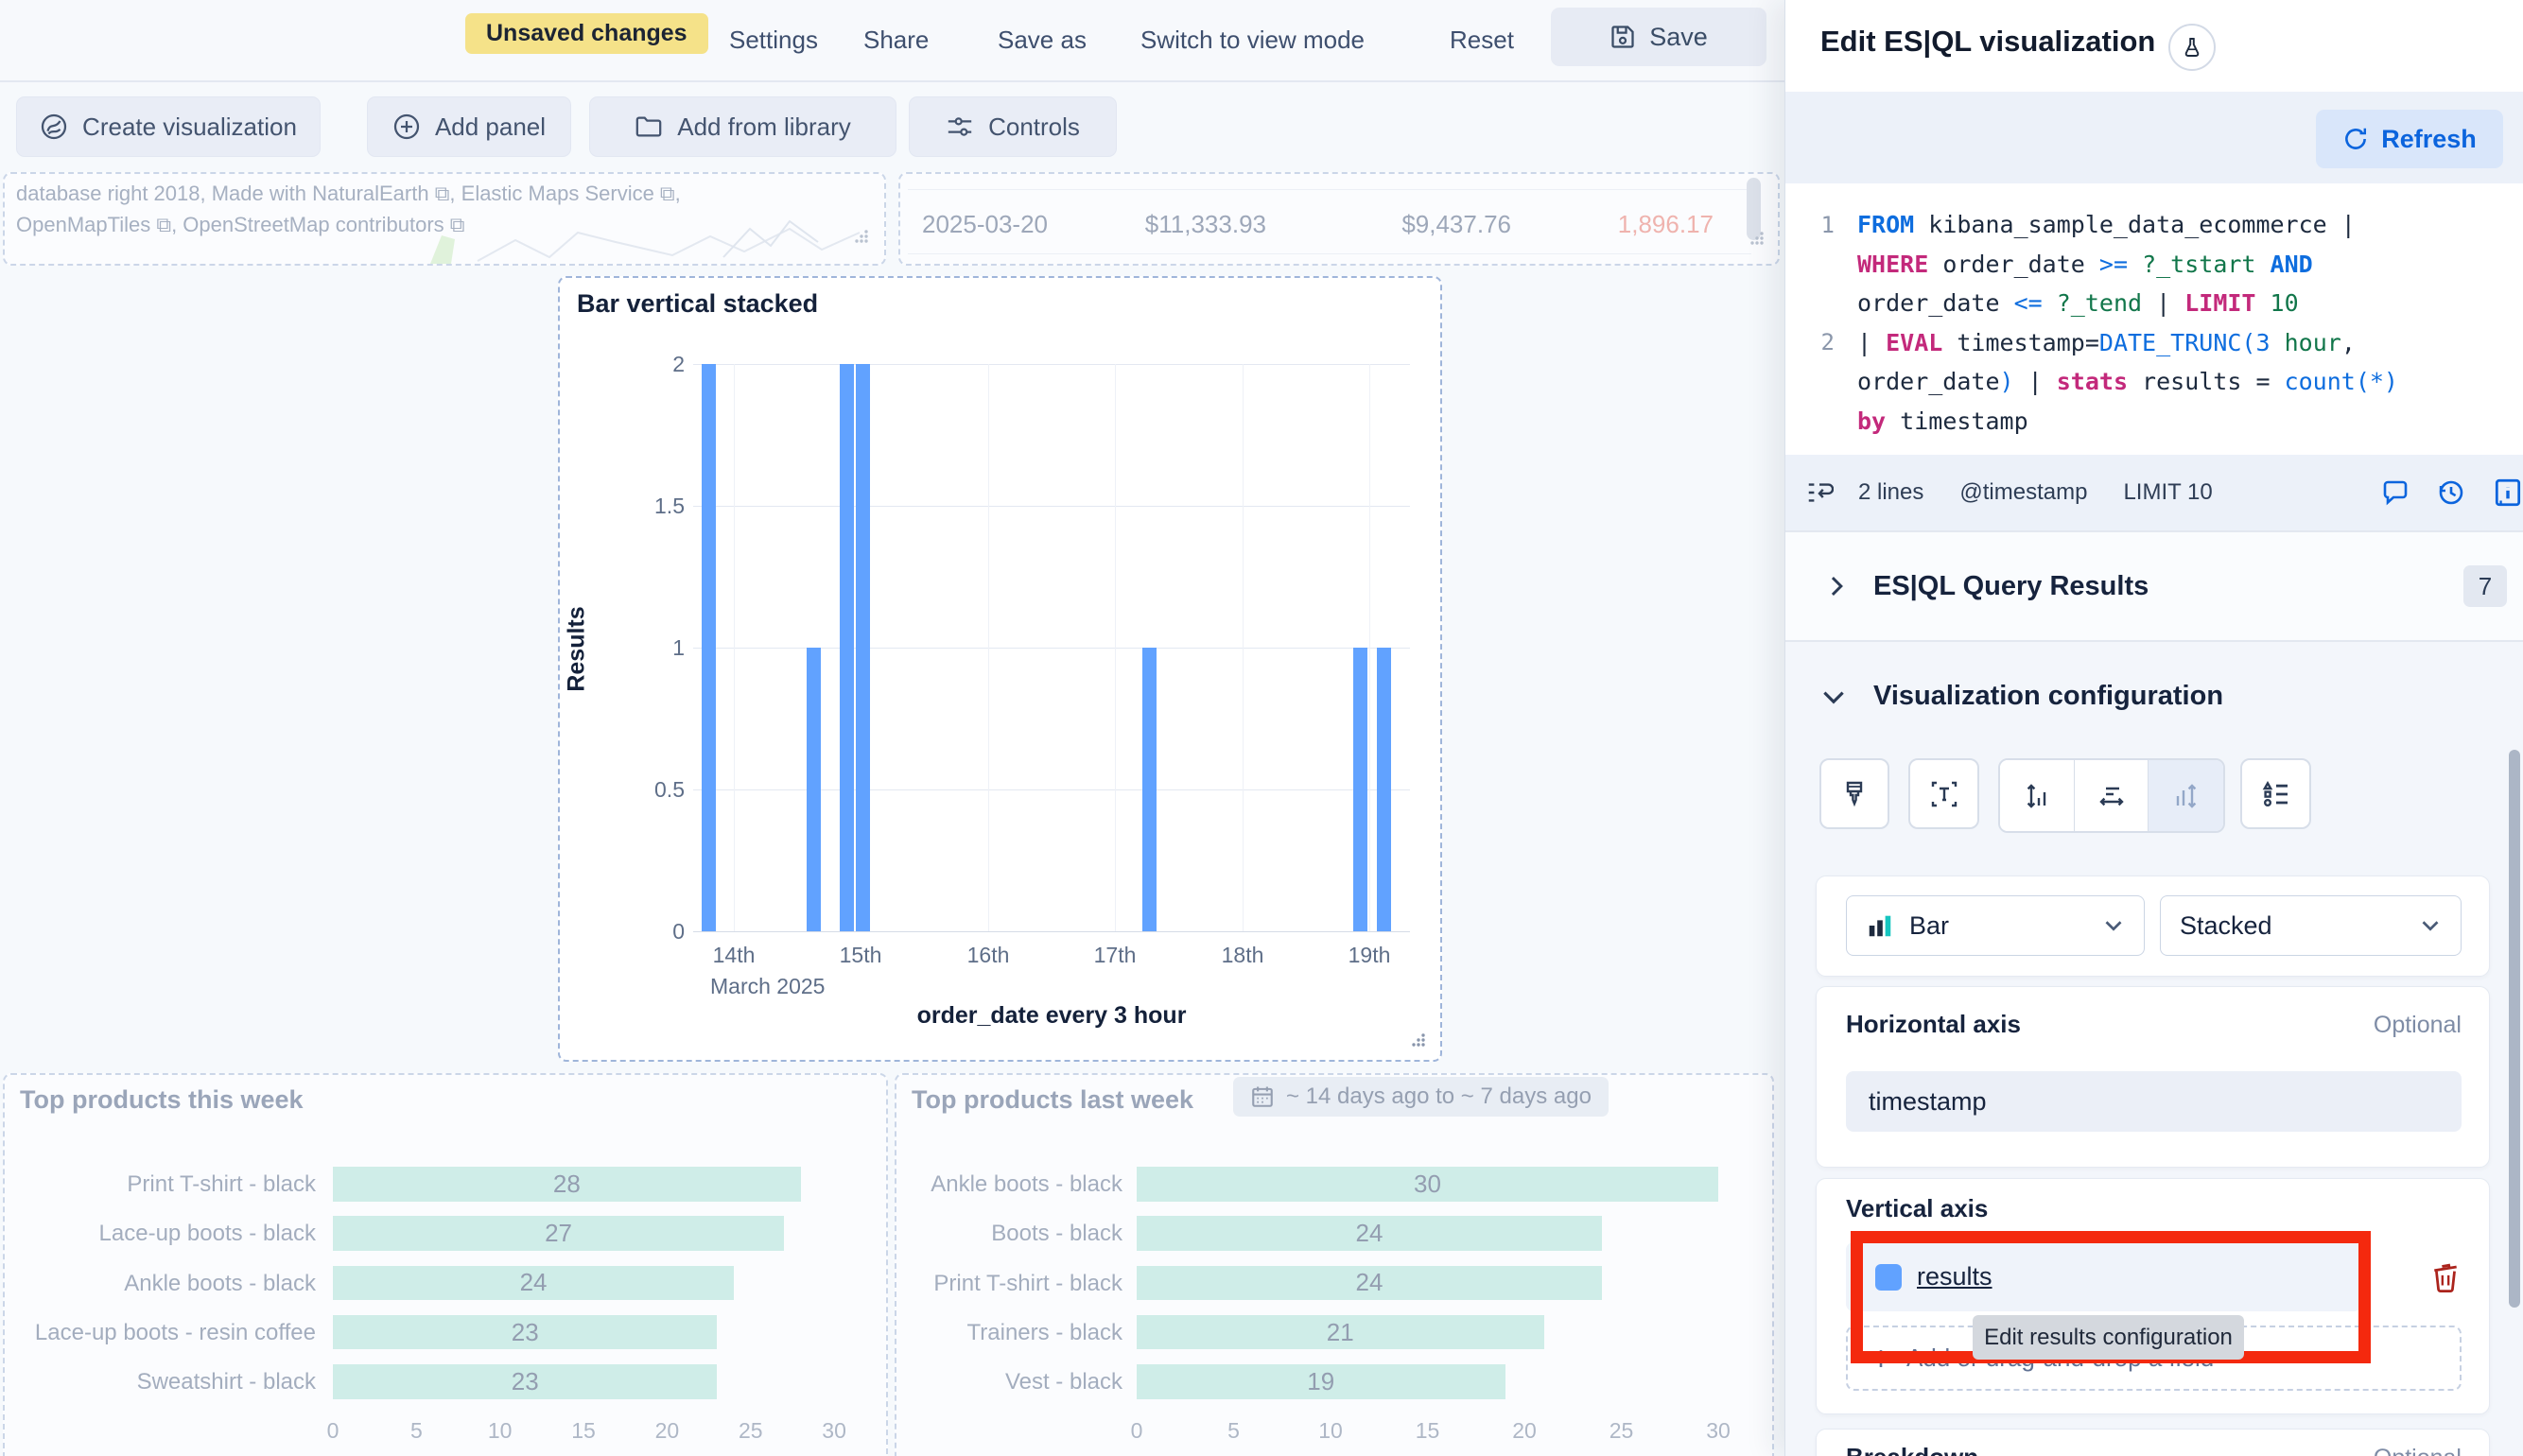  What do you see at coordinates (1329, 253) in the screenshot?
I see `table-divider-bottom` at bounding box center [1329, 253].